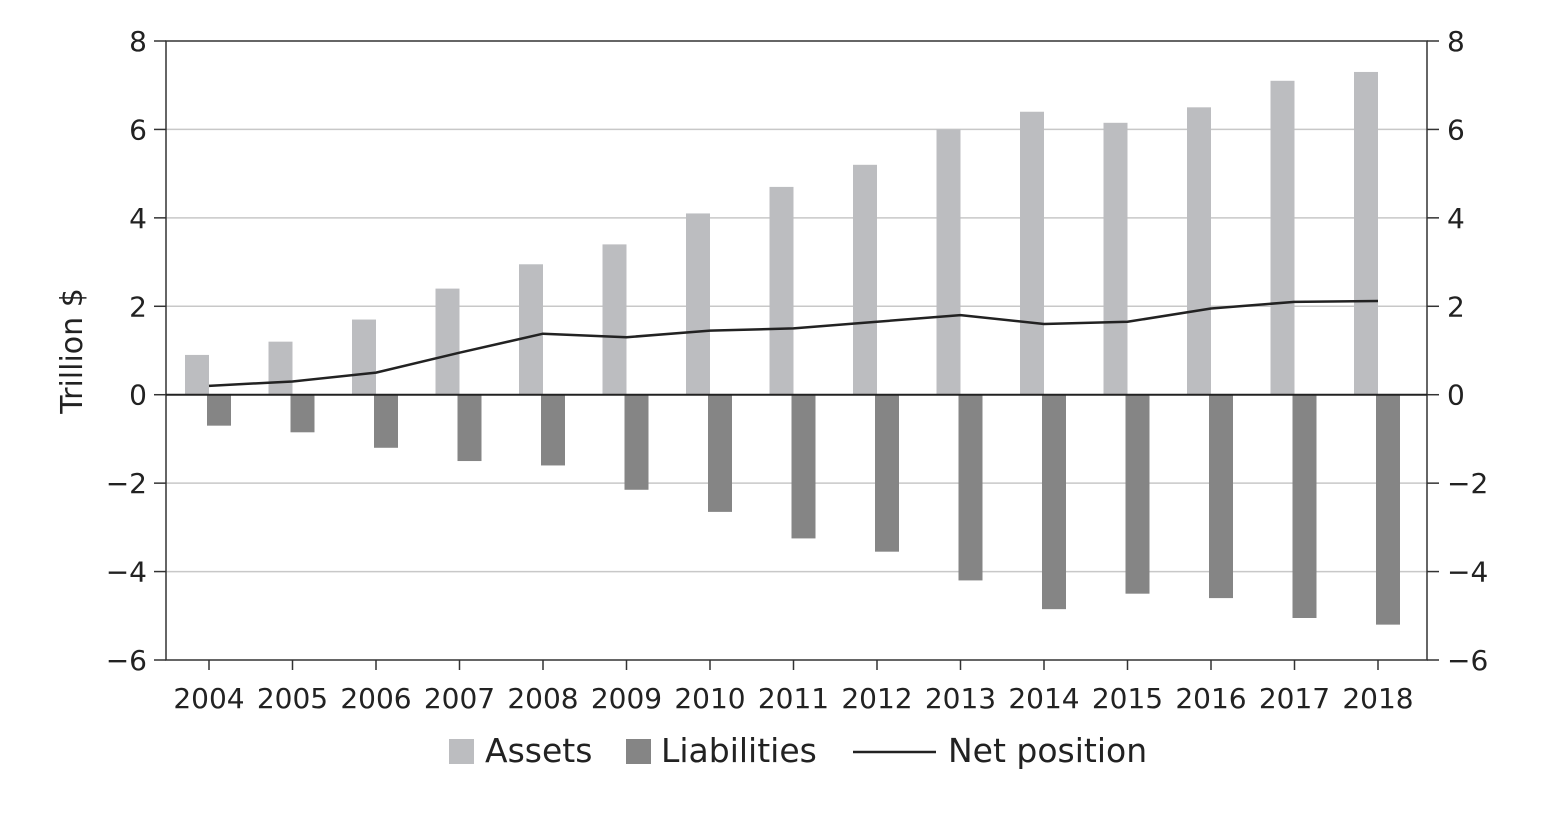 This screenshot has height=816, width=1555. I want to click on liabilities-bar-2007, so click(469, 428).